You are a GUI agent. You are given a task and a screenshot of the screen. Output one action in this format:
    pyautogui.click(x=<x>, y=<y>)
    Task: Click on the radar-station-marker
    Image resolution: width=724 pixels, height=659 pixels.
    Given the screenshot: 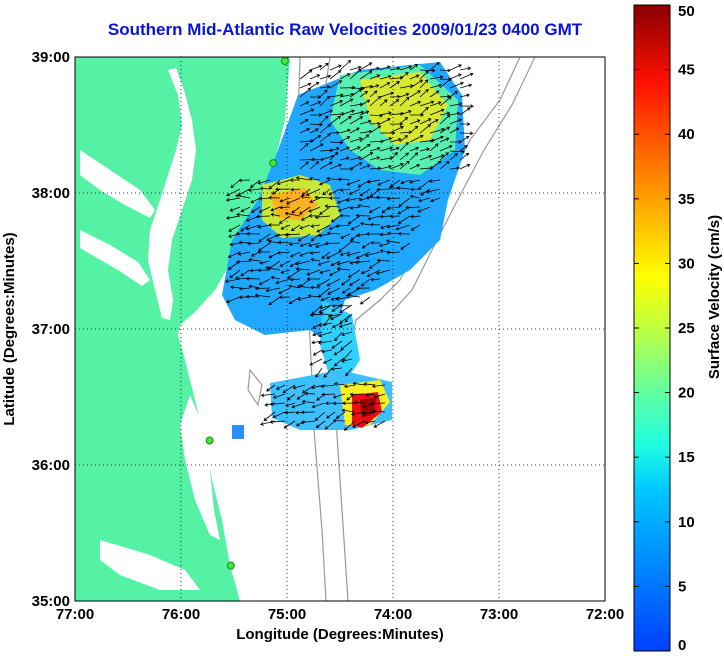 What is the action you would take?
    pyautogui.click(x=230, y=565)
    